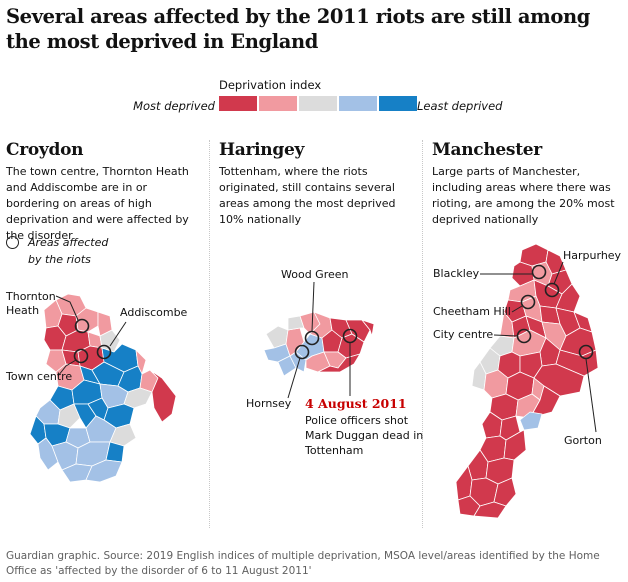  What do you see at coordinates (487, 150) in the screenshot?
I see `manchester-title: Manchester` at bounding box center [487, 150].